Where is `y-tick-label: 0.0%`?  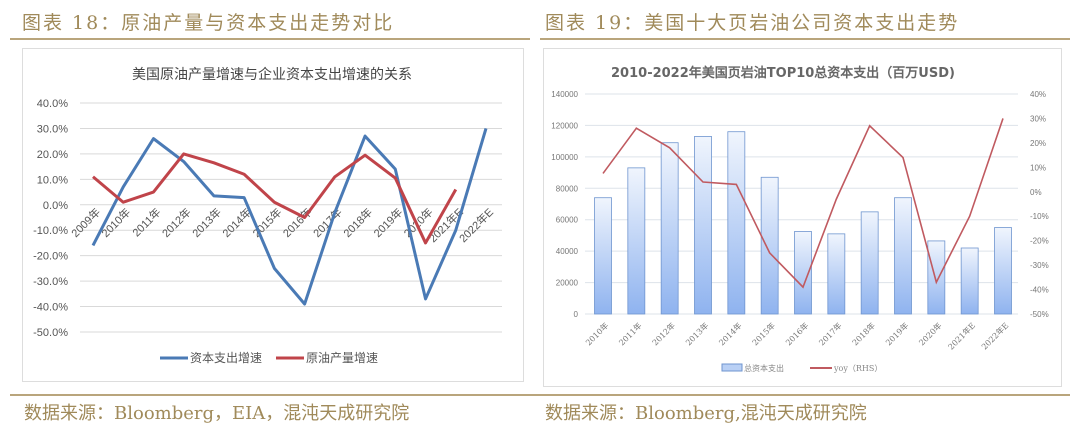
y-tick-label: 0.0% is located at coordinates (55, 206).